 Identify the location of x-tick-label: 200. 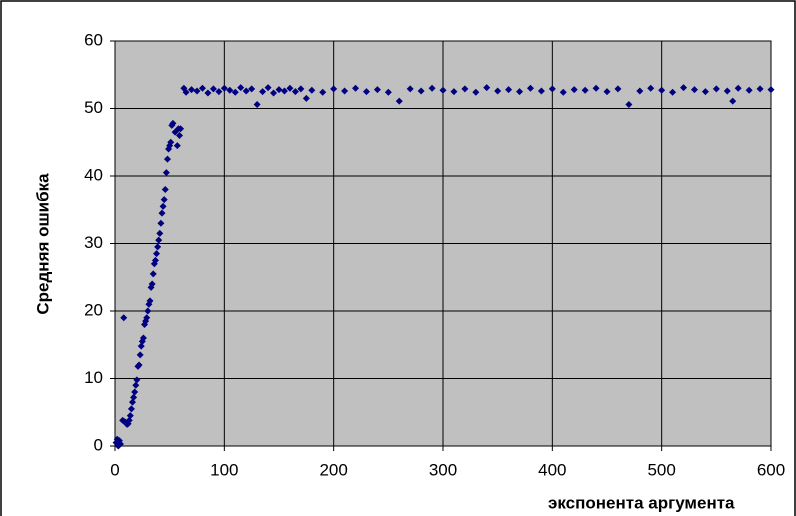
(333, 469).